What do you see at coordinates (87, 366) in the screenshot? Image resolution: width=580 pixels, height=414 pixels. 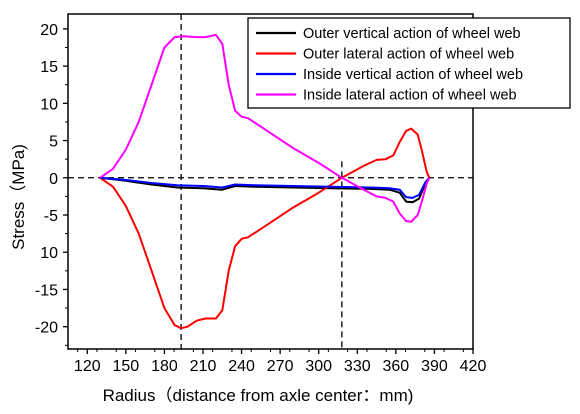 I see `x-tick-label: 120` at bounding box center [87, 366].